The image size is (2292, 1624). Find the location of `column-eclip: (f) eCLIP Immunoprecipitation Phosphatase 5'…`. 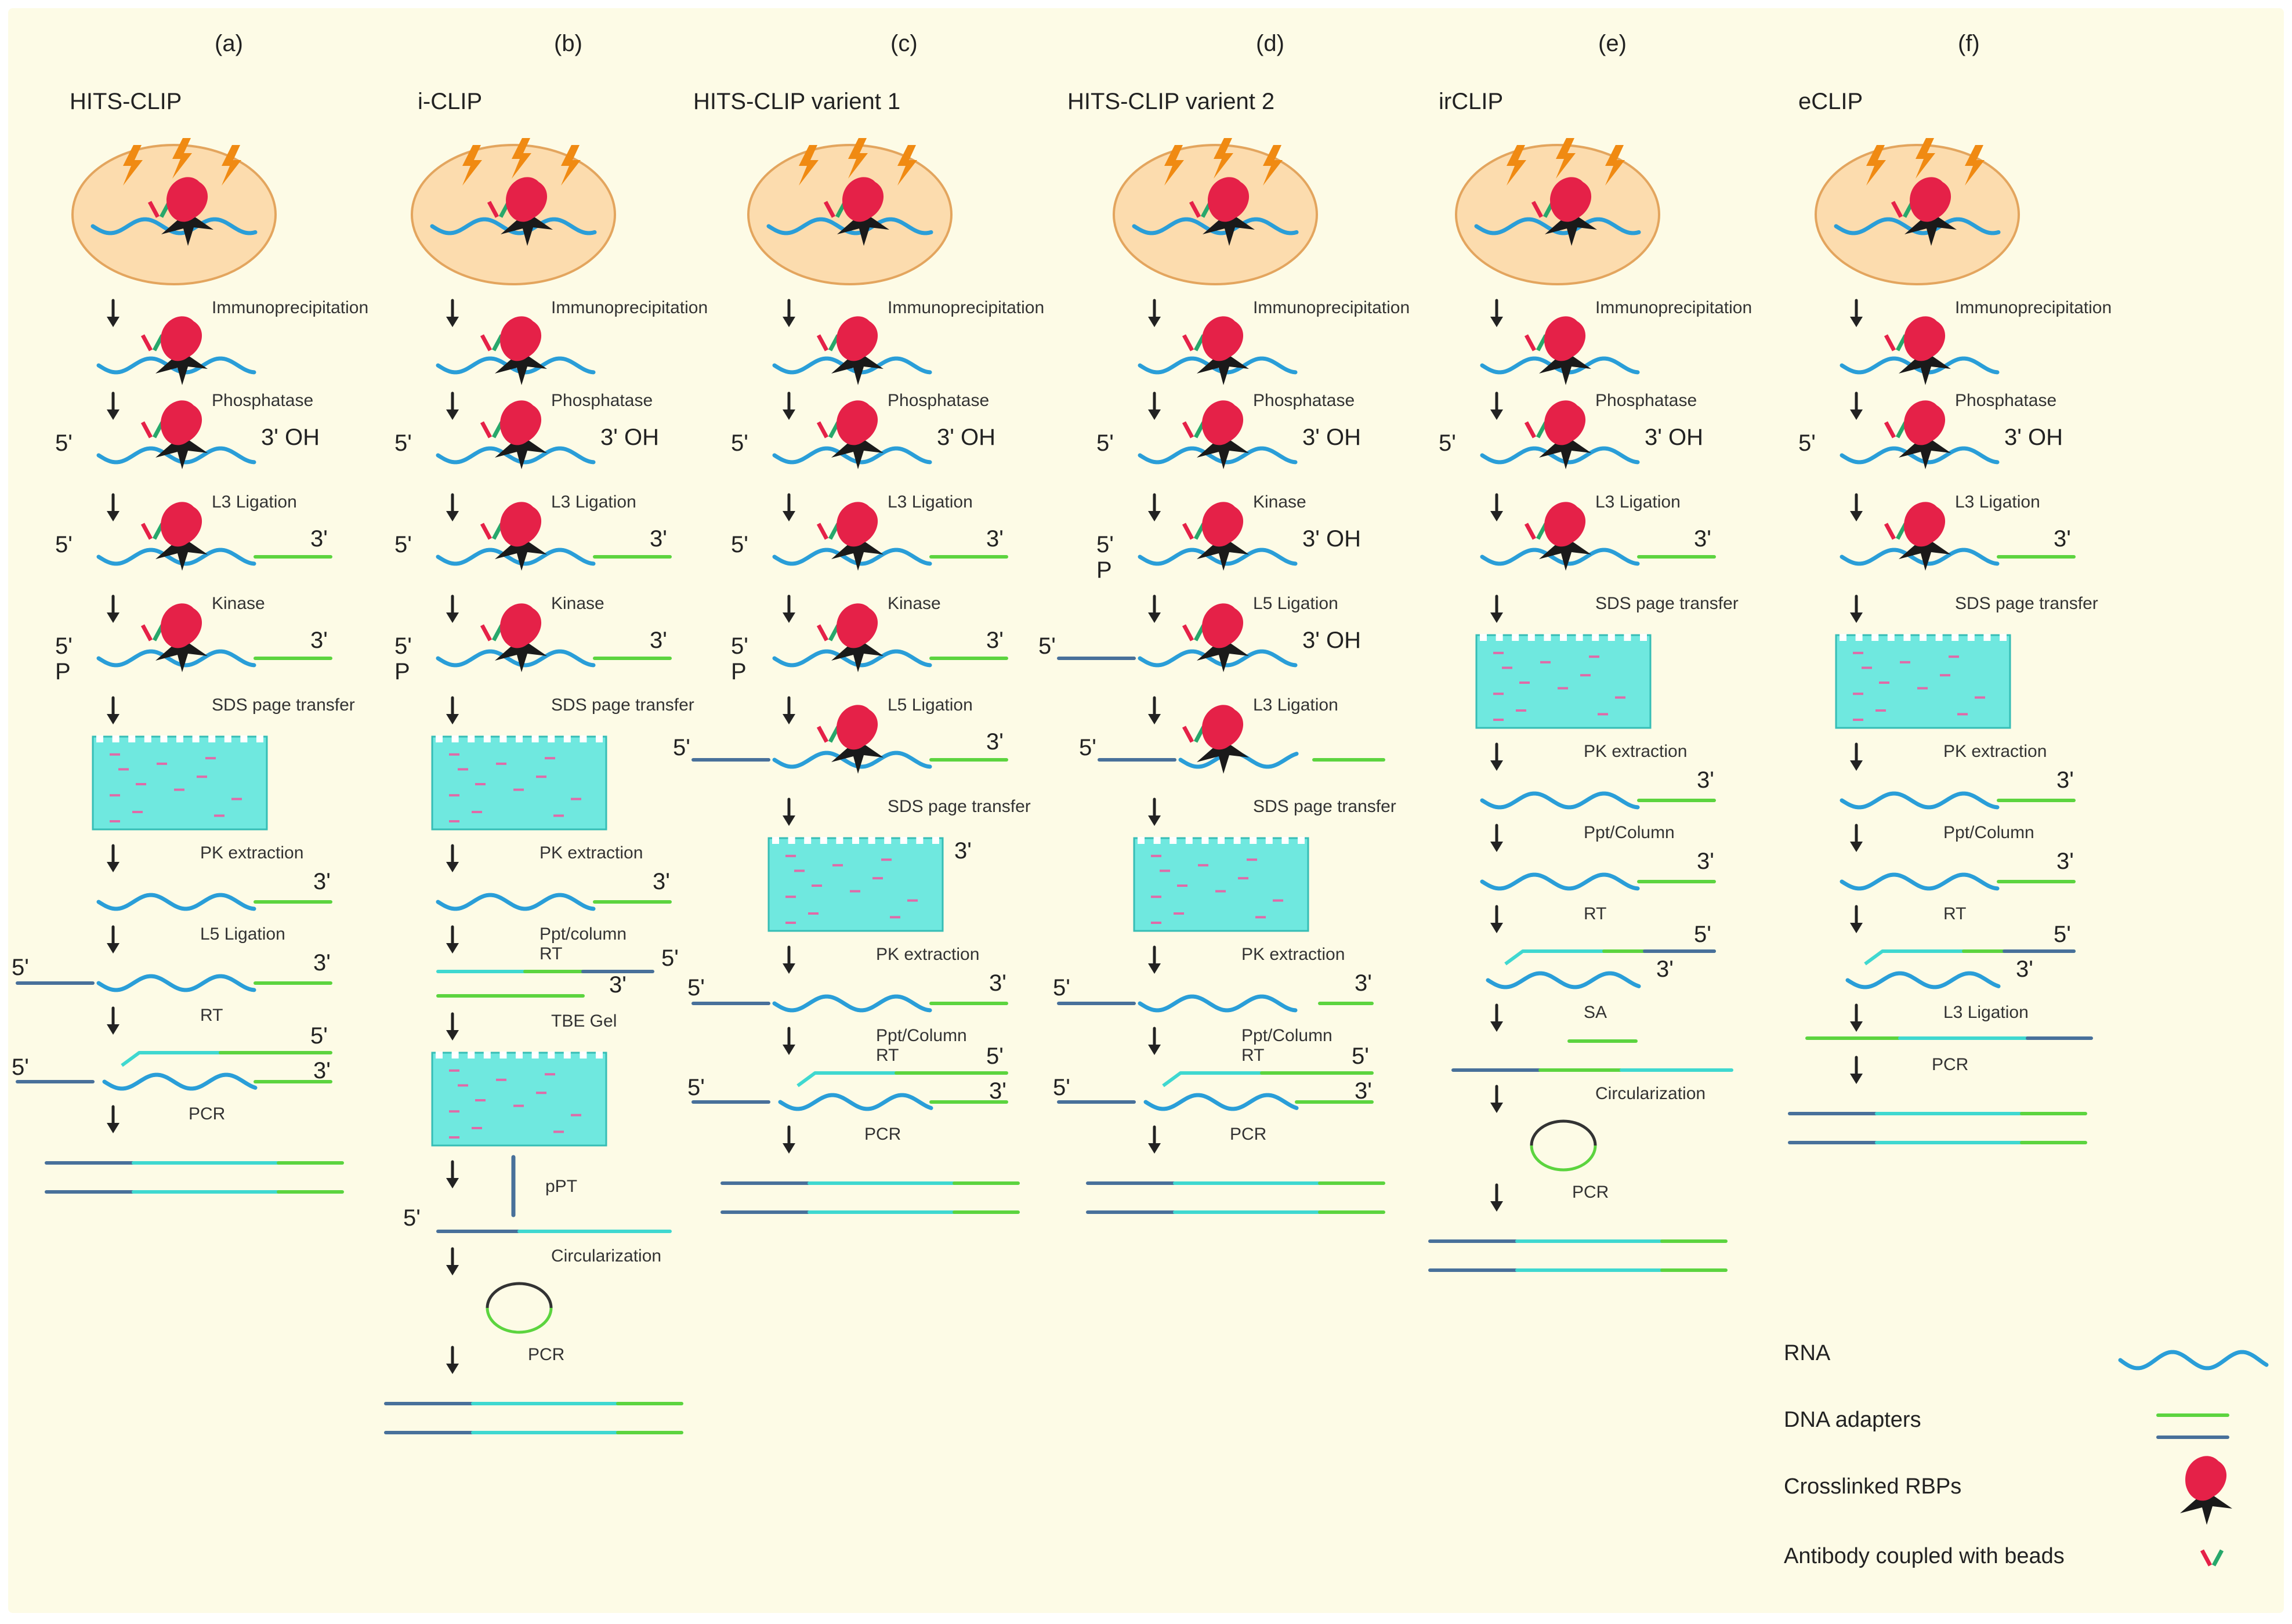

column-eclip: (f) eCLIP Immunoprecipitation Phosphatase 5'… is located at coordinates (1950, 587).